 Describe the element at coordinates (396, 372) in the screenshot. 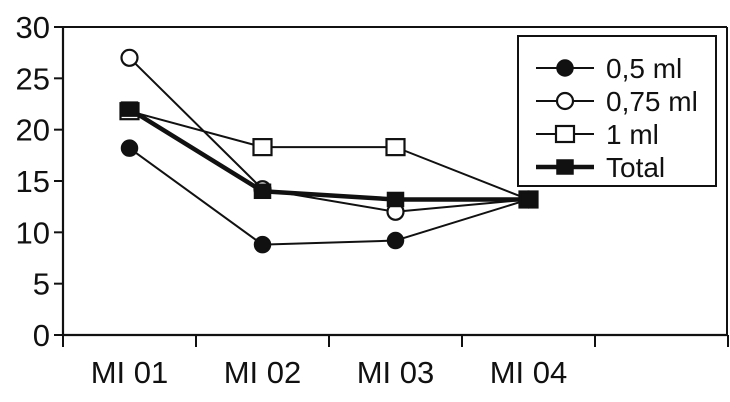

I see `x-tick-label: MI 03` at that location.